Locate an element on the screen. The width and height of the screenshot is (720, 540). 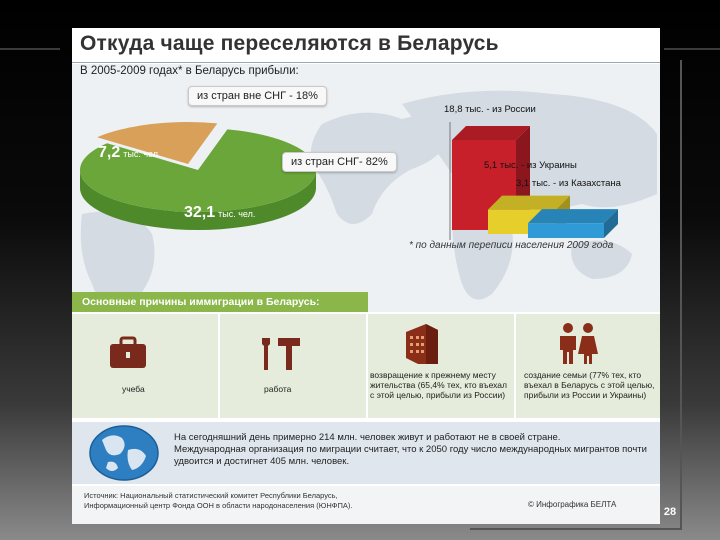
bar-chart is located at coordinates (533, 181).